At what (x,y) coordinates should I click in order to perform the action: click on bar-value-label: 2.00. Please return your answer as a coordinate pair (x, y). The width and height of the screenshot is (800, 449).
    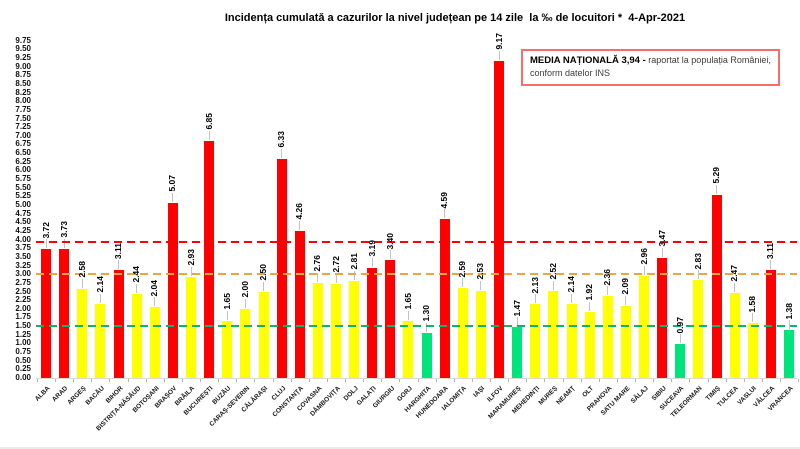
    Looking at the image, I should click on (244, 289).